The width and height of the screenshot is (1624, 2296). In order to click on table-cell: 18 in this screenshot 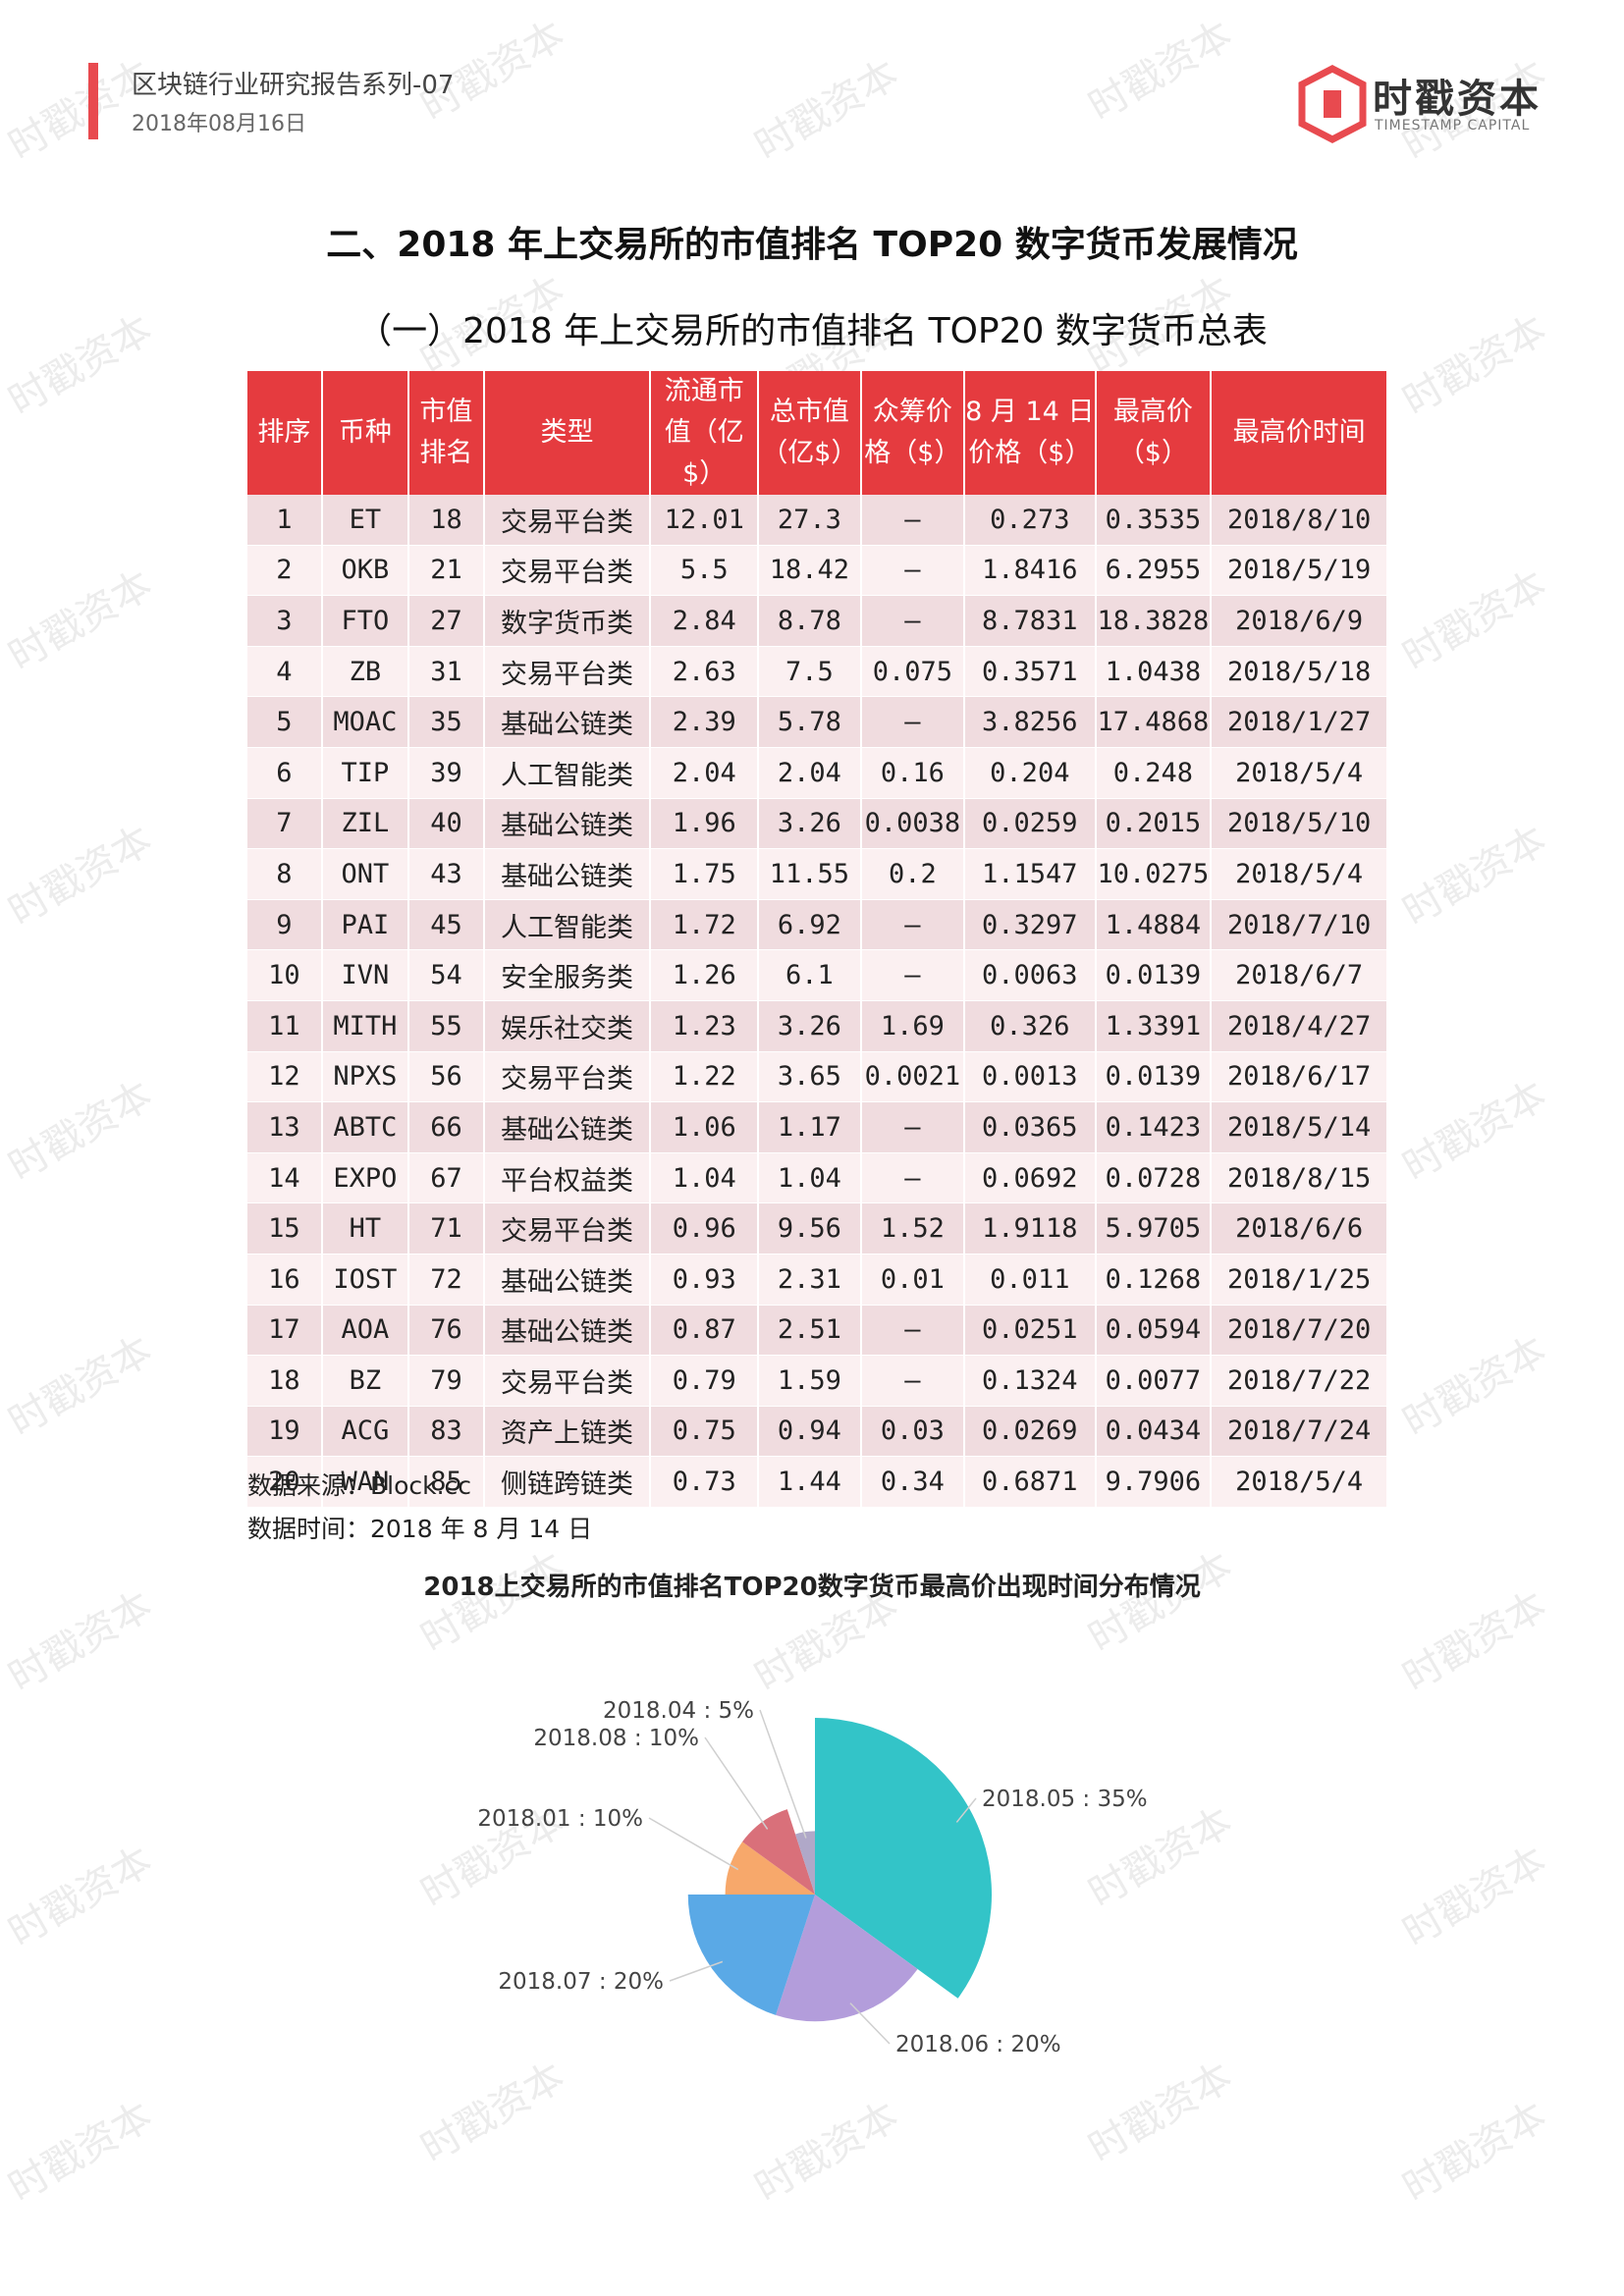, I will do `click(446, 520)`.